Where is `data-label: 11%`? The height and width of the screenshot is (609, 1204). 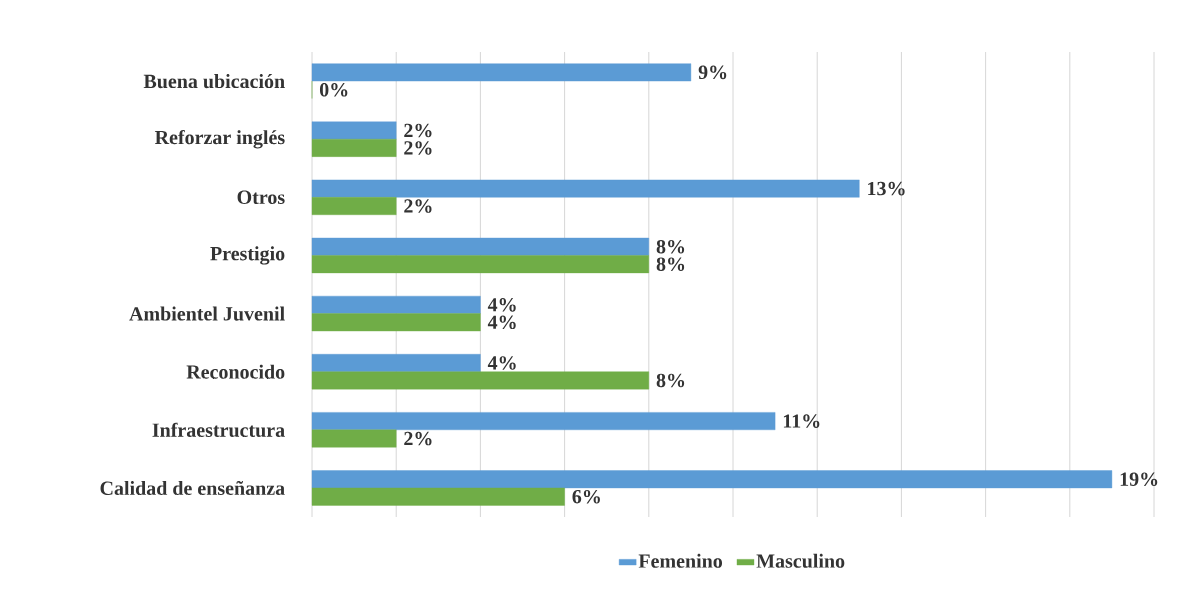 data-label: 11% is located at coordinates (801, 421).